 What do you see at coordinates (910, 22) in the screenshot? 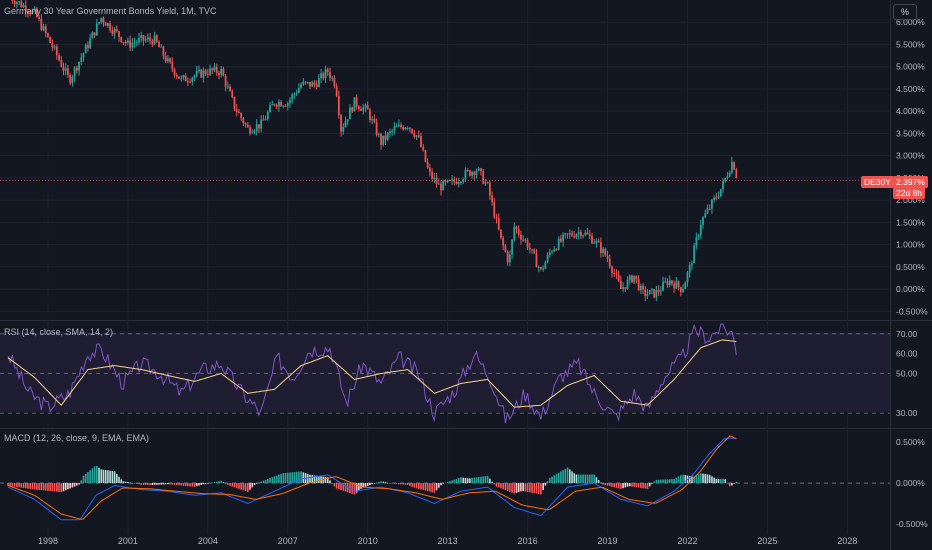
I see `y-tick-label: 6.000%` at bounding box center [910, 22].